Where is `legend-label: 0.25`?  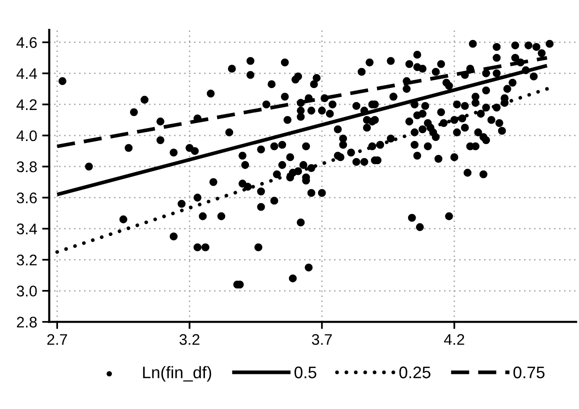
legend-label: 0.25 is located at coordinates (414, 372).